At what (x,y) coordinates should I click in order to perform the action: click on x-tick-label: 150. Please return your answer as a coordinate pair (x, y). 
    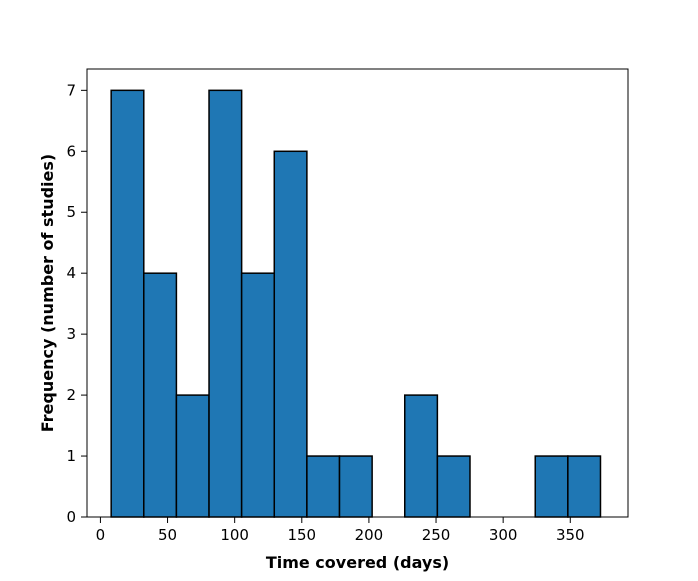
    Looking at the image, I should click on (301, 535).